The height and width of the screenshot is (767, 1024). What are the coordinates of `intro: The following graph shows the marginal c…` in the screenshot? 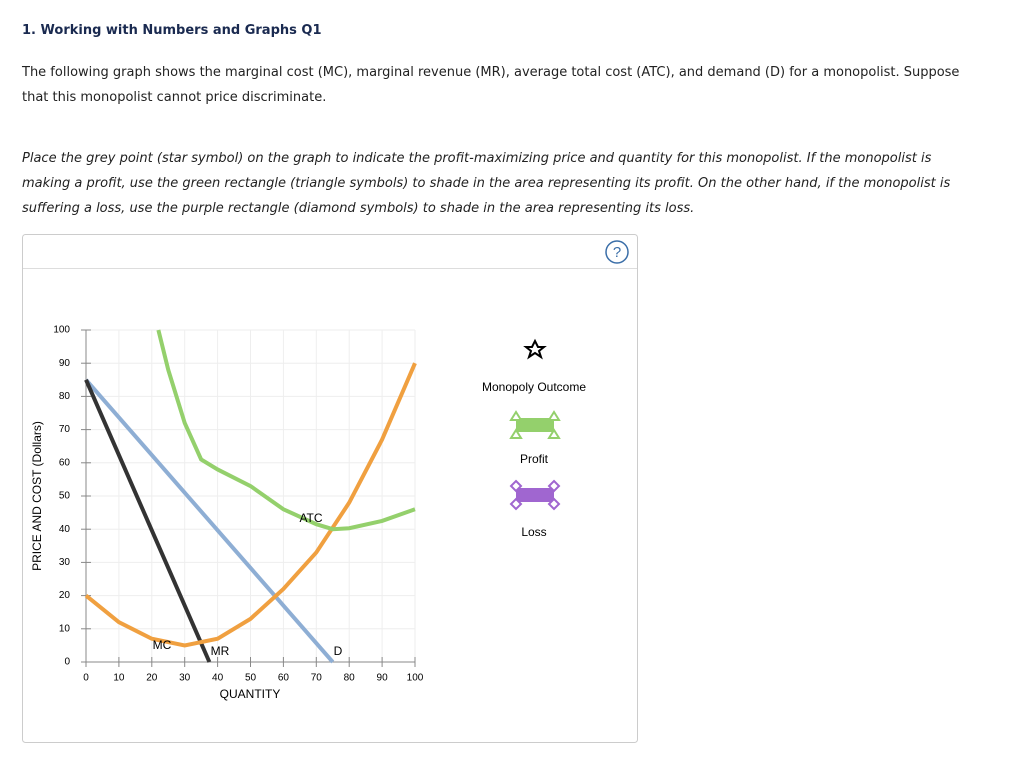 It's located at (491, 85).